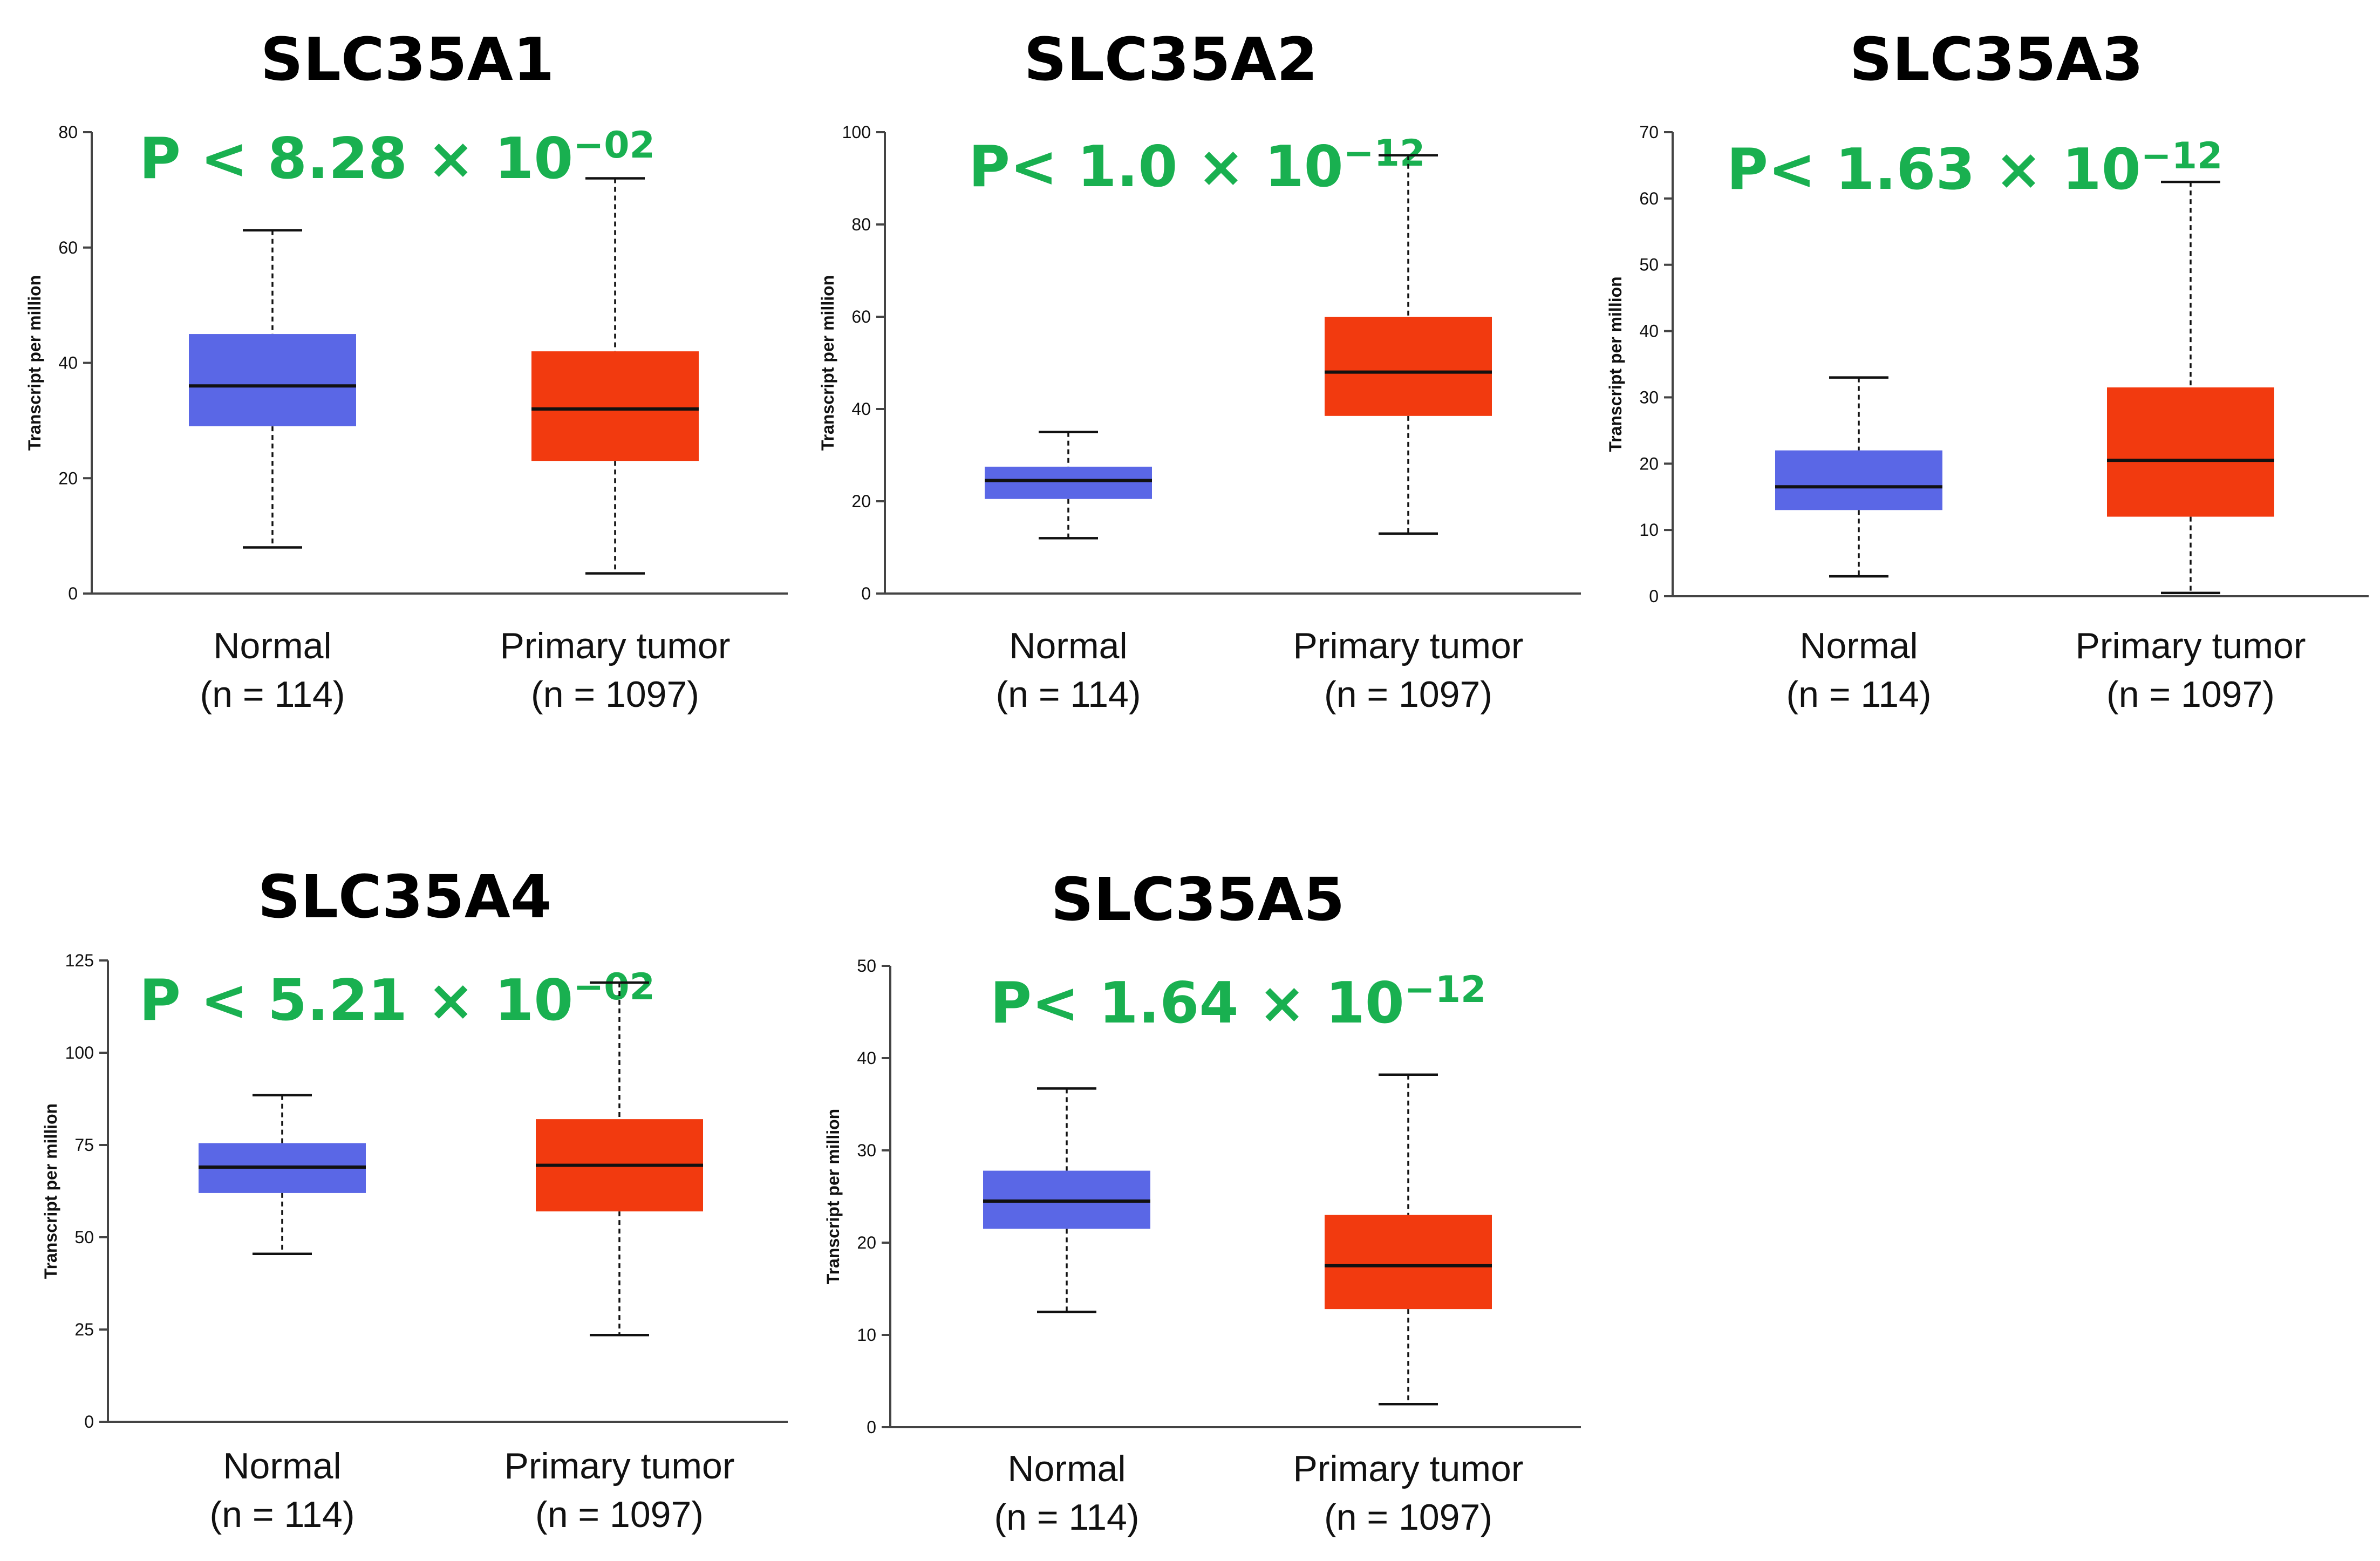  What do you see at coordinates (1197, 166) in the screenshot?
I see `p-value-label: P< 1.0 × 10−12` at bounding box center [1197, 166].